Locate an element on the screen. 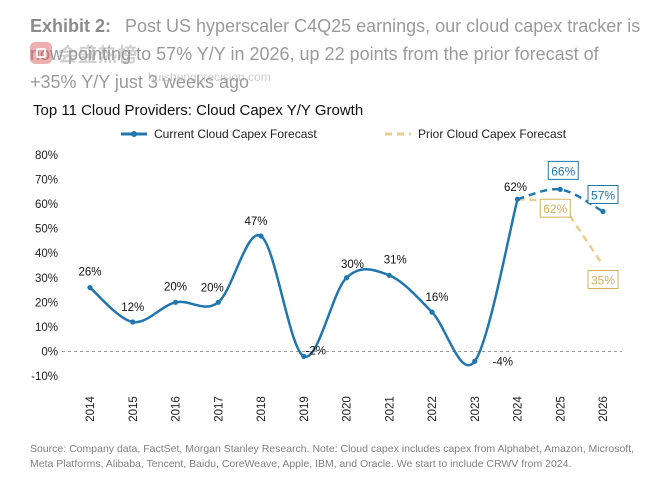 The width and height of the screenshot is (660, 485). y-tick-label: 10% is located at coordinates (46, 328).